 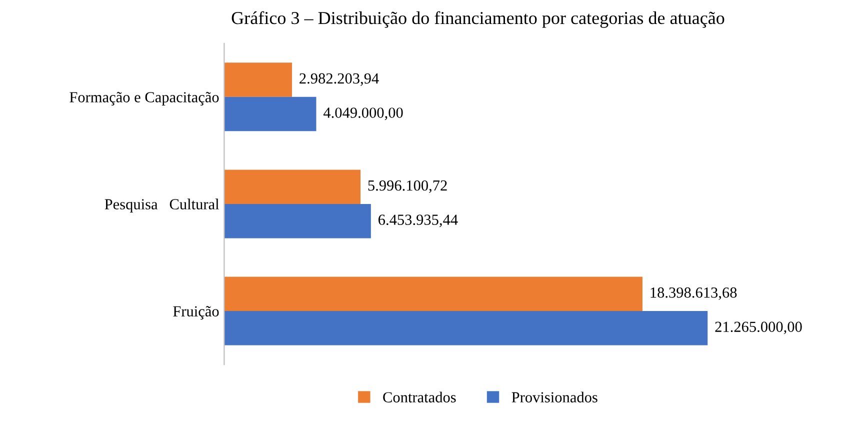 I want to click on data-label: 6.453.935,44, so click(x=418, y=221).